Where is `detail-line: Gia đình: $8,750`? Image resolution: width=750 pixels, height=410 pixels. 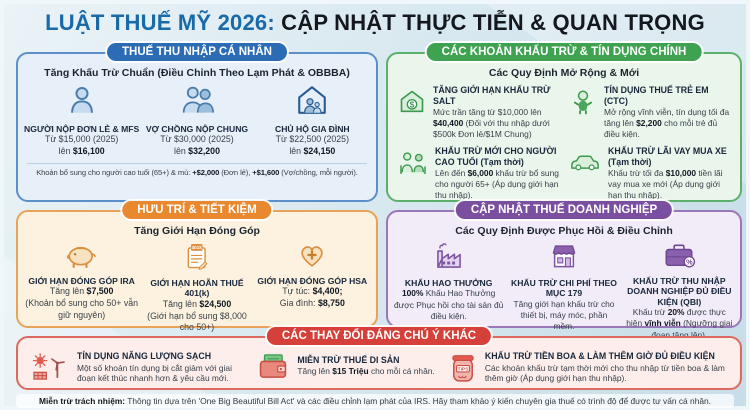
detail-line: Gia đình: $8,750 is located at coordinates (312, 304).